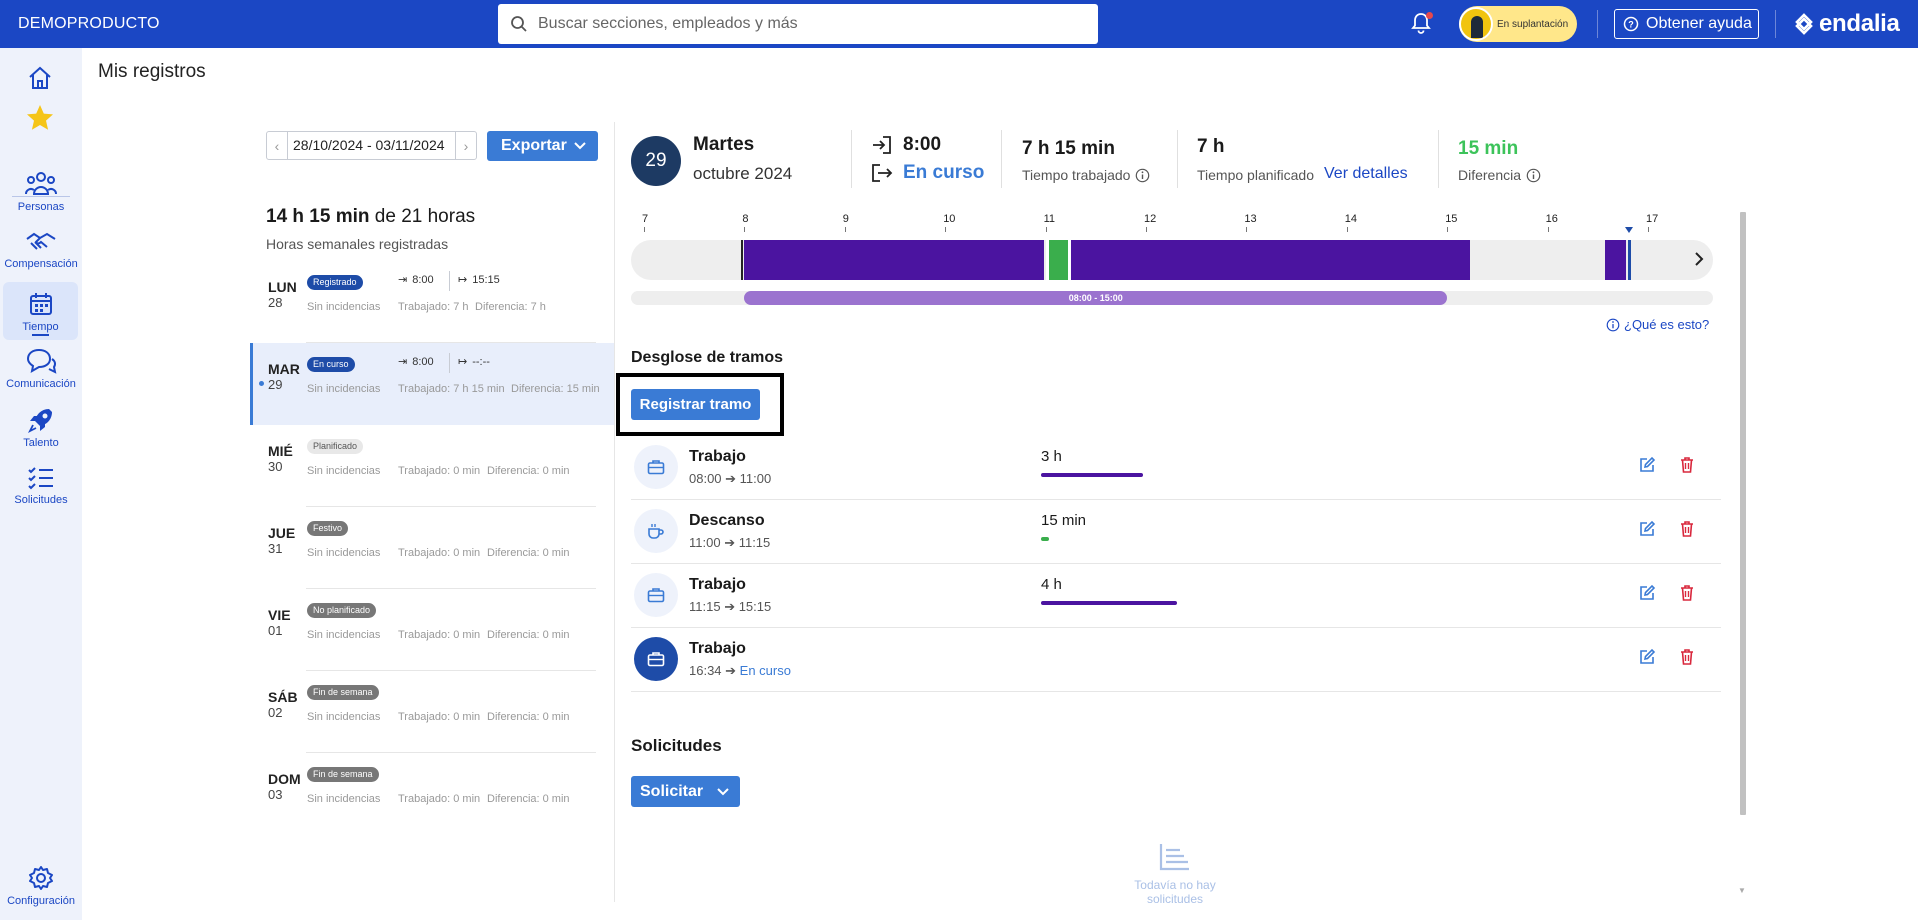 Image resolution: width=1918 pixels, height=920 pixels. What do you see at coordinates (1351, 222) in the screenshot?
I see `timeline-tick-label: 14` at bounding box center [1351, 222].